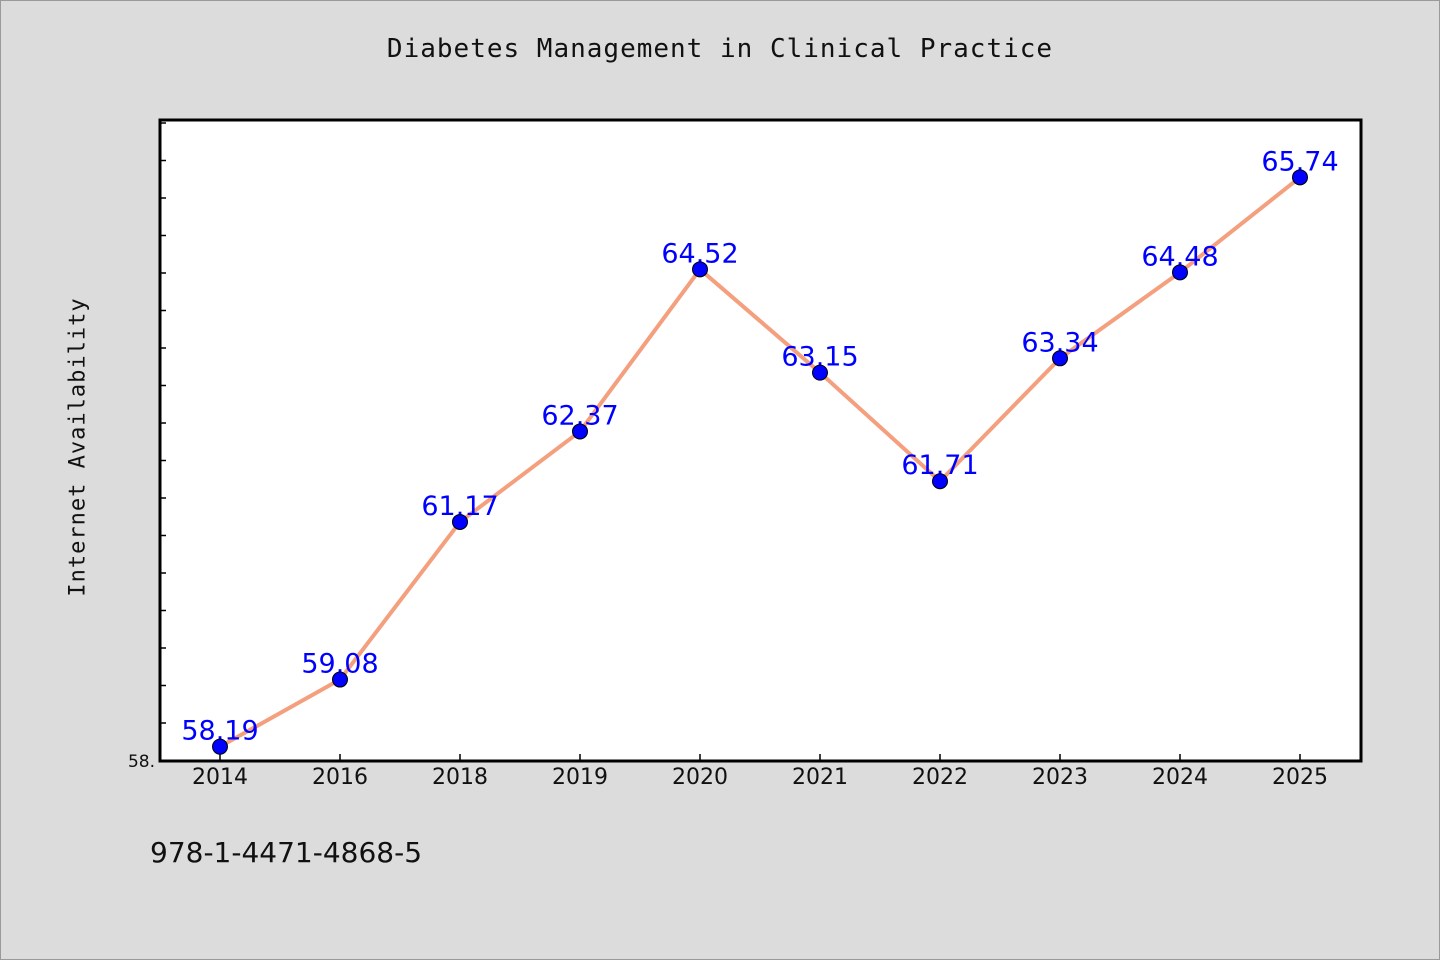 Image resolution: width=1440 pixels, height=960 pixels. What do you see at coordinates (1060, 777) in the screenshot?
I see `x-tick-label: 2023` at bounding box center [1060, 777].